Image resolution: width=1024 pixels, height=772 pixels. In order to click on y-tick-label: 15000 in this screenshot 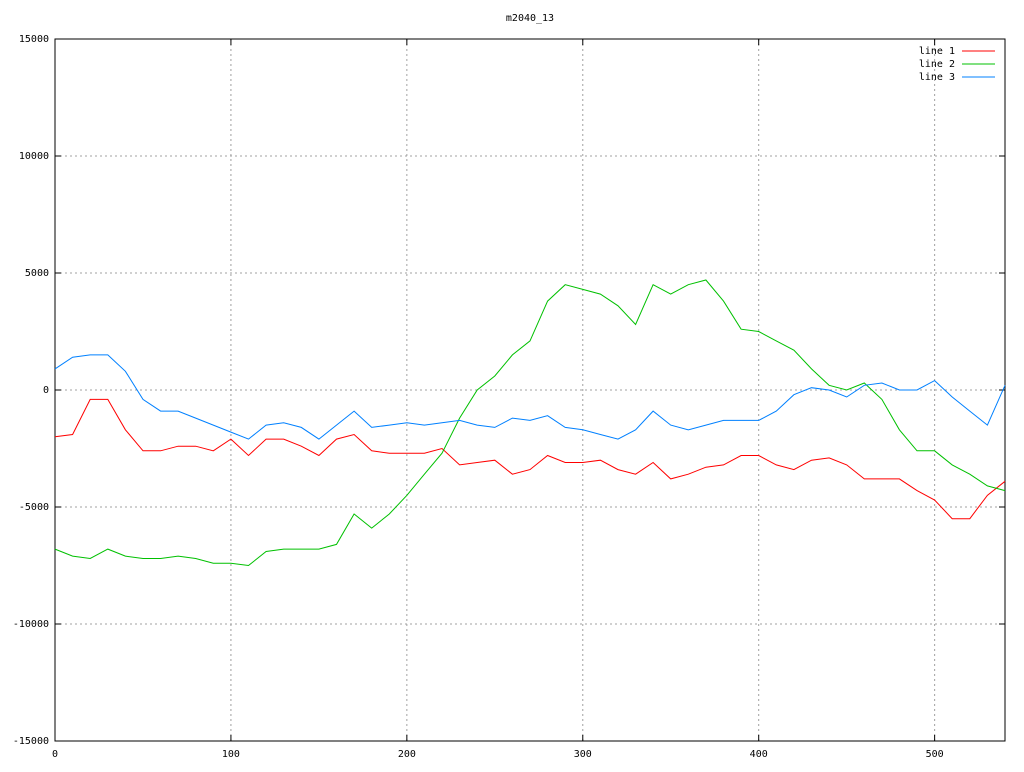, I will do `click(34, 39)`.